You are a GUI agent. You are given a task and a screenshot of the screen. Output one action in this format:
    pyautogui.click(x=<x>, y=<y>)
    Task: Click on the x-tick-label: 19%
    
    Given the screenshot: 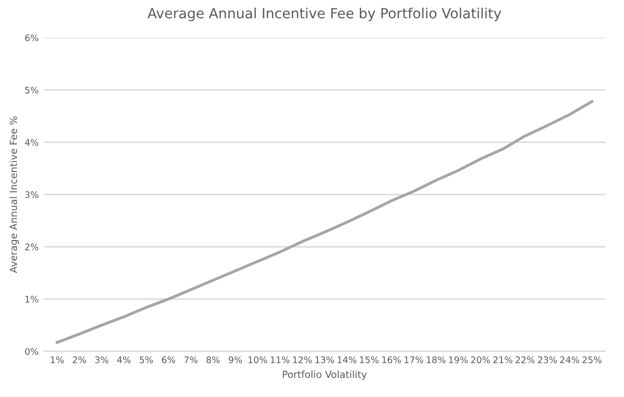 What is the action you would take?
    pyautogui.click(x=458, y=360)
    